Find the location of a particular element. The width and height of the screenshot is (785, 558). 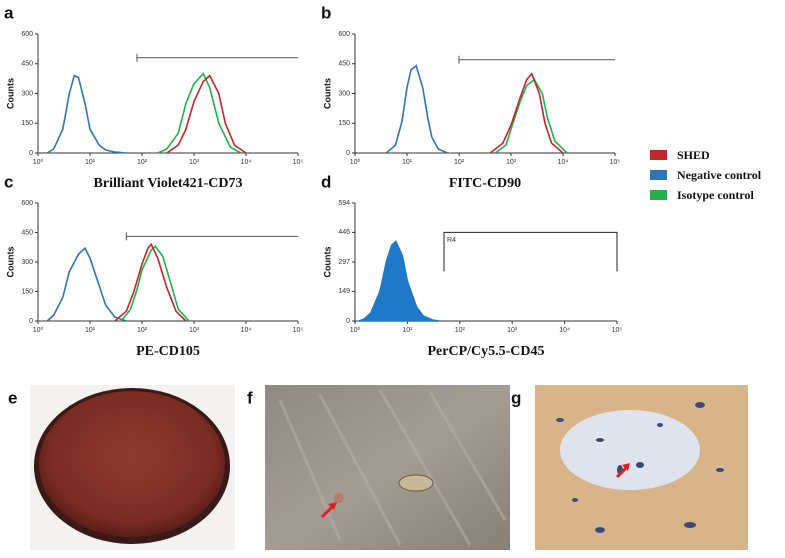

gate-label: R4 is located at coordinates (451, 240).